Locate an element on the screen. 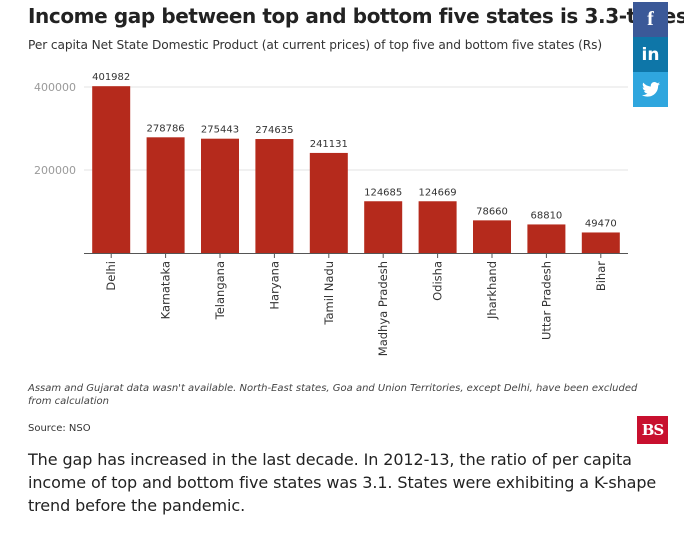  linkedin-share-button: in is located at coordinates (650, 54).